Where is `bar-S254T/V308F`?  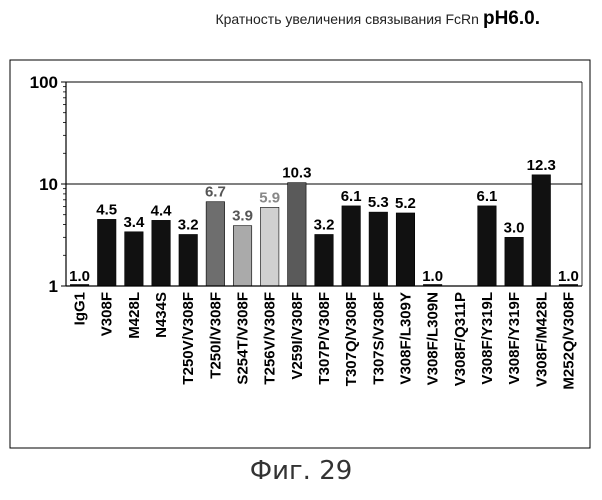 bar-S254T/V308F is located at coordinates (242, 256).